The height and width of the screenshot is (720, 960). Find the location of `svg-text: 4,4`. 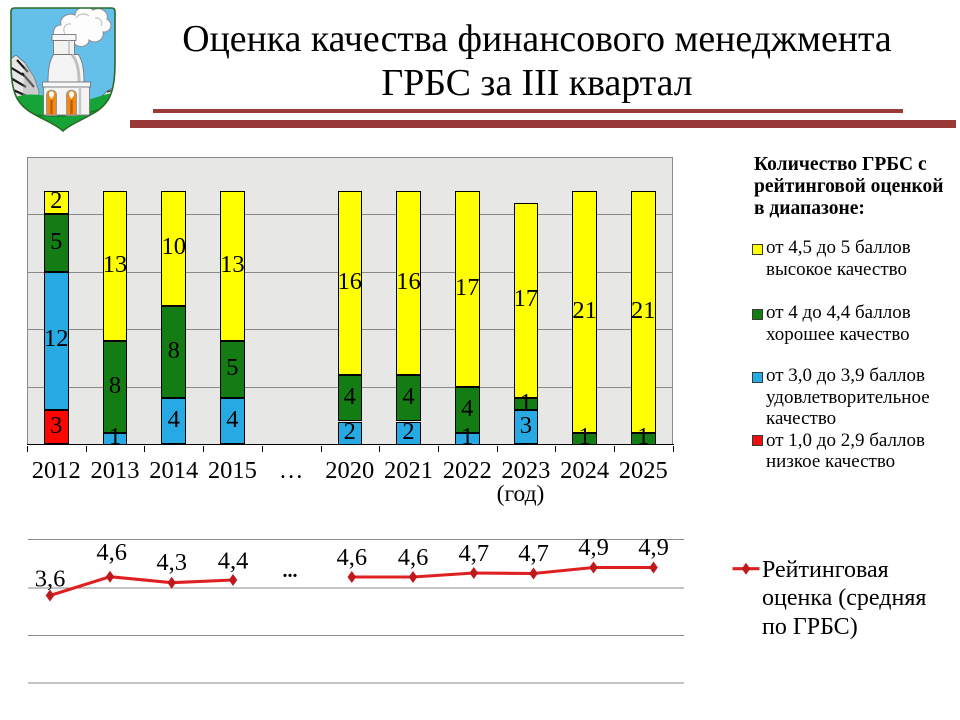

svg-text: 4,4 is located at coordinates (233, 561).